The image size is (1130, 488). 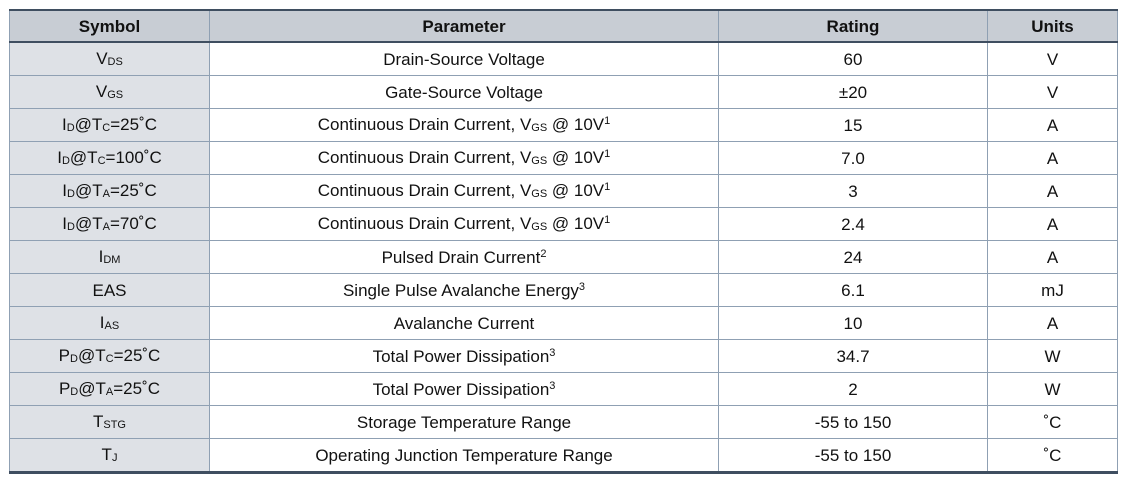 What do you see at coordinates (1052, 422) in the screenshot?
I see `units-cell: ˚C` at bounding box center [1052, 422].